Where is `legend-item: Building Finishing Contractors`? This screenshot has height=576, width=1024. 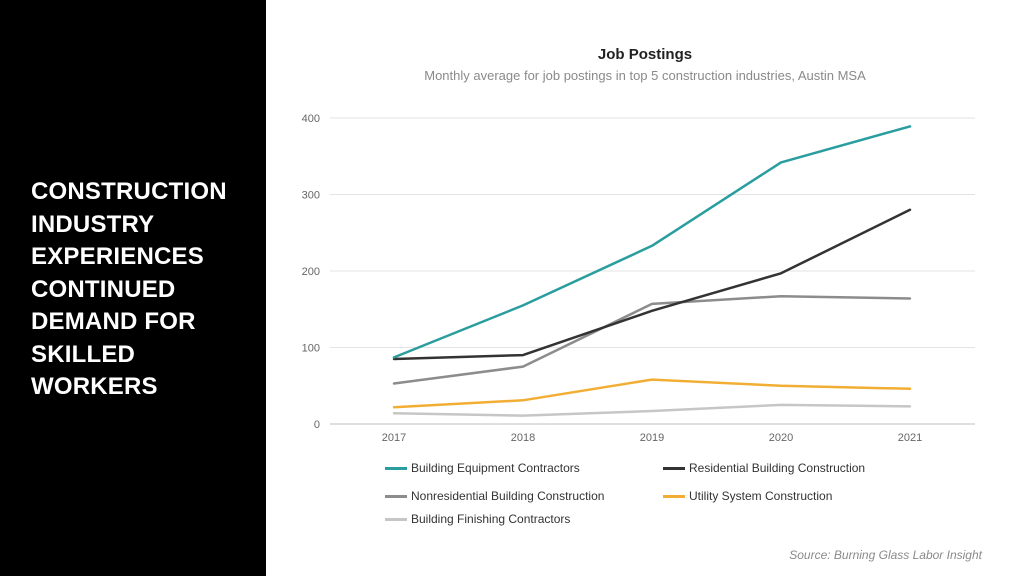 legend-item: Building Finishing Contractors is located at coordinates (477, 519).